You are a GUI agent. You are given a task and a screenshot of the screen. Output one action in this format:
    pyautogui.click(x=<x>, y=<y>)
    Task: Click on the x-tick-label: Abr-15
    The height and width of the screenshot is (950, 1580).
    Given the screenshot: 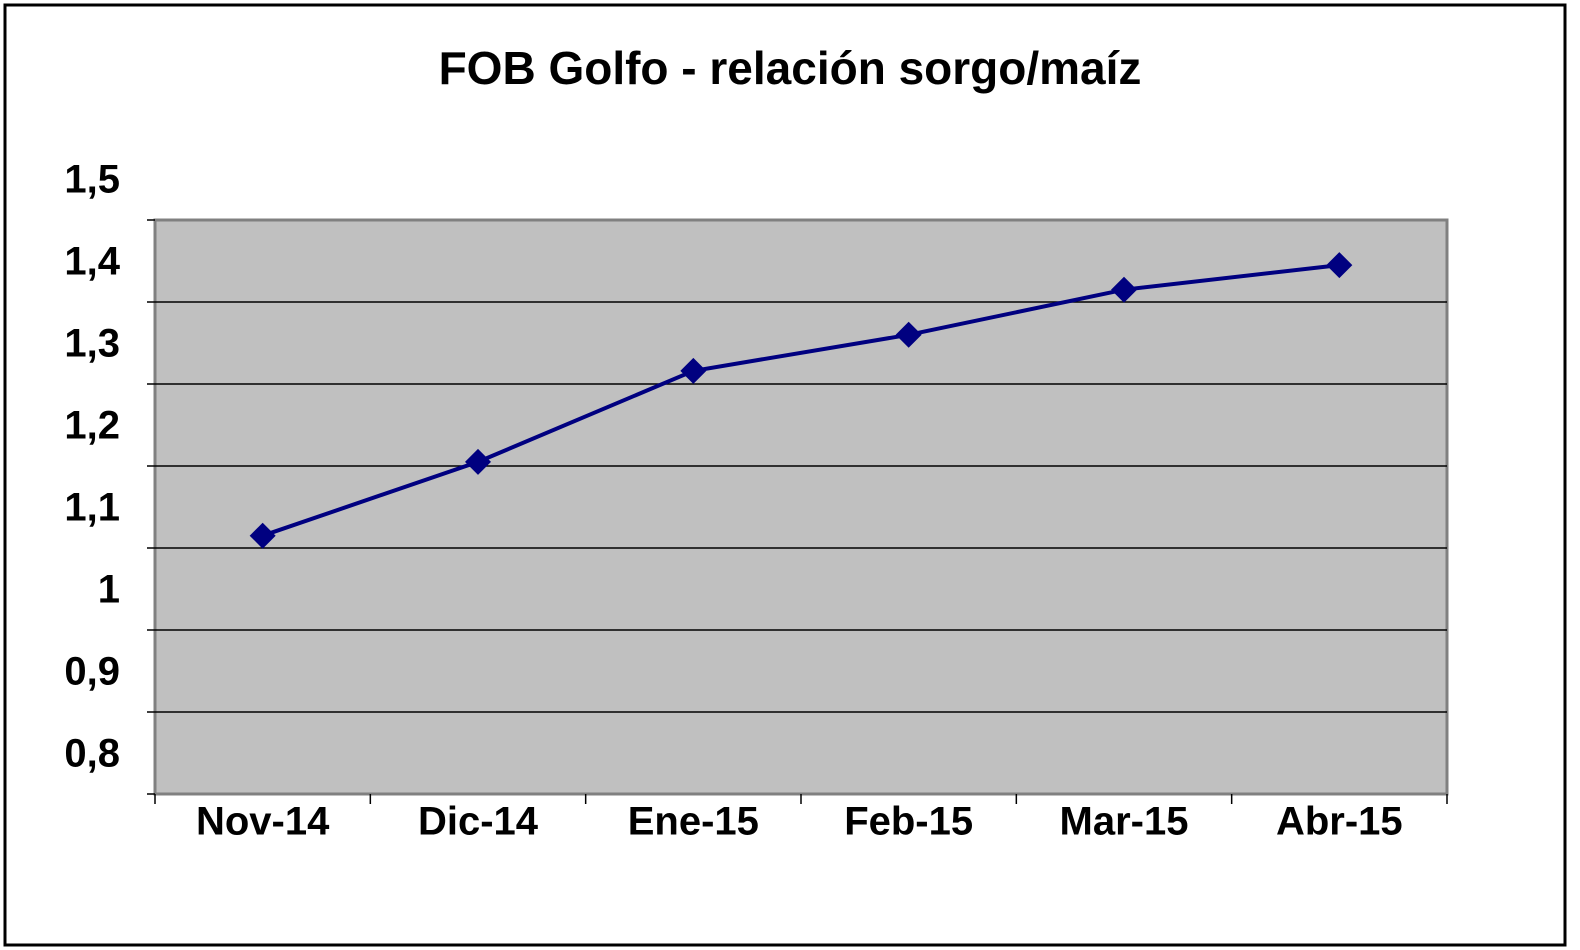 What is the action you would take?
    pyautogui.click(x=1339, y=822)
    